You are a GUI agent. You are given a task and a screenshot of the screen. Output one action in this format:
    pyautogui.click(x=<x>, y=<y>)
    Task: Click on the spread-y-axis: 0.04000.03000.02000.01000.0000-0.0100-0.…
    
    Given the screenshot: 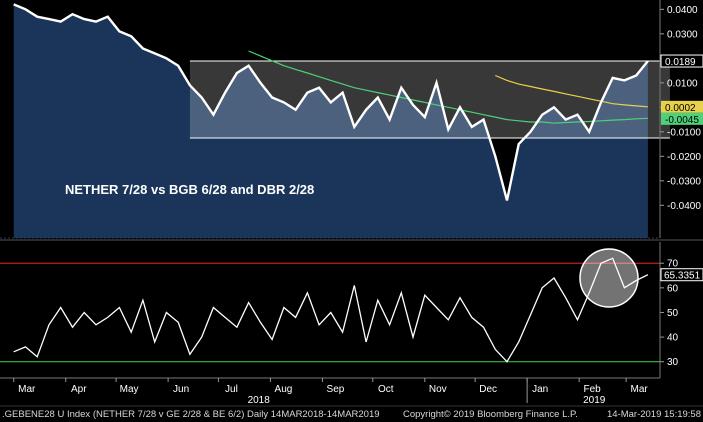 What is the action you would take?
    pyautogui.click(x=681, y=119)
    